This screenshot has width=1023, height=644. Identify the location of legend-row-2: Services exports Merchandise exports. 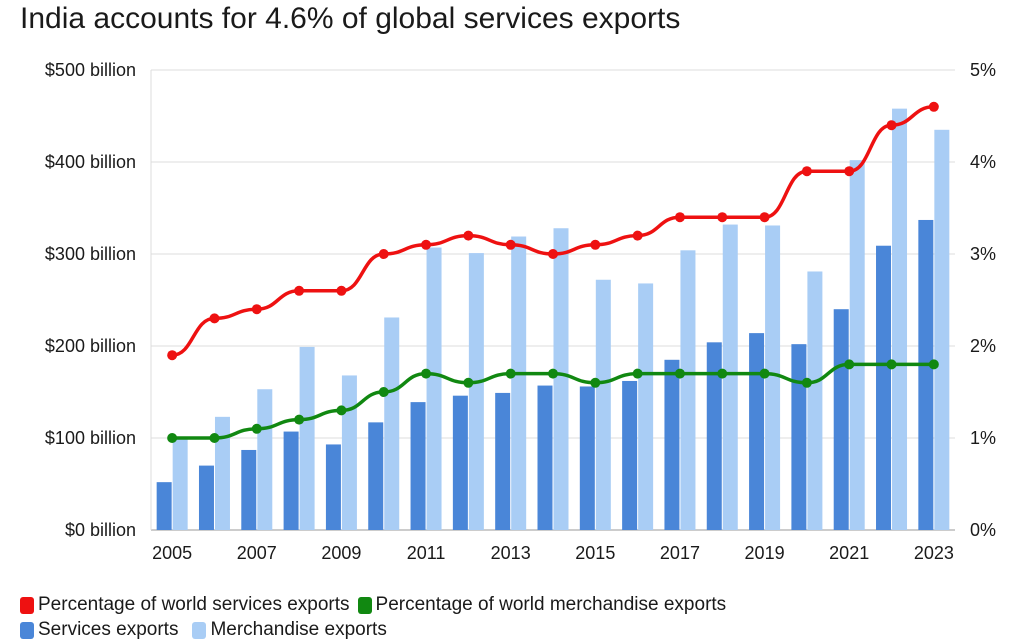
(207, 630).